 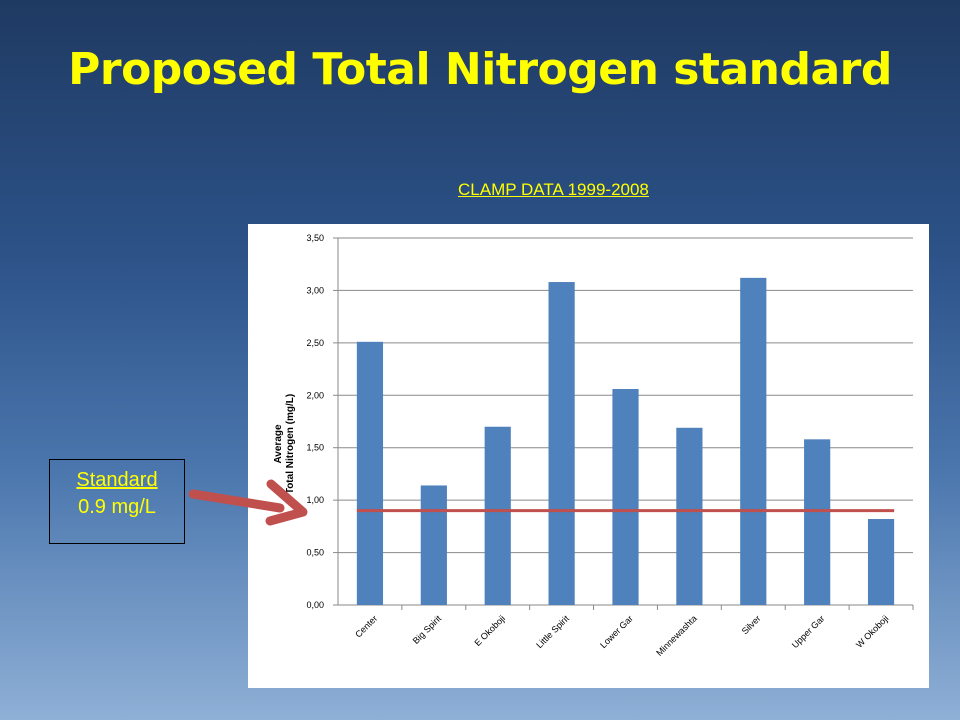 What do you see at coordinates (489, 630) in the screenshot?
I see `x-tick-label: E Okoboji` at bounding box center [489, 630].